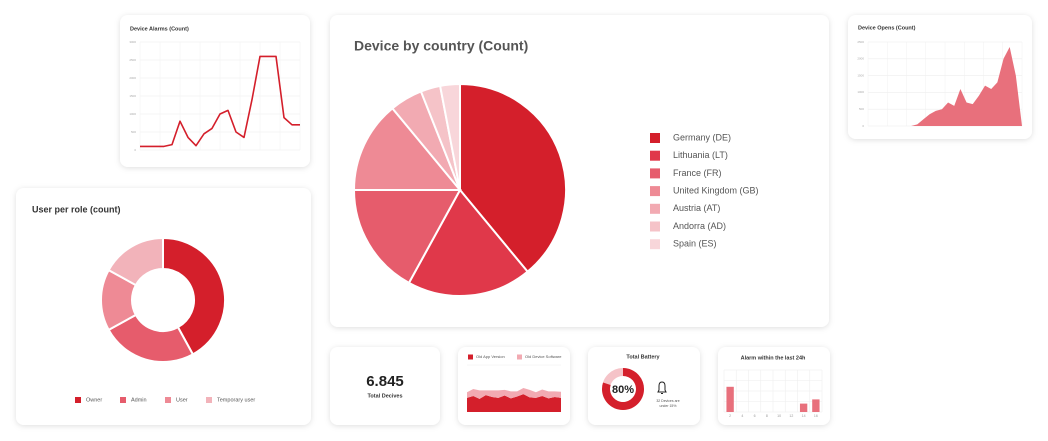 This screenshot has height=441, width=1048. Describe the element at coordinates (159, 29) in the screenshot. I see `chart-title: Device Alarms (Count)` at that location.